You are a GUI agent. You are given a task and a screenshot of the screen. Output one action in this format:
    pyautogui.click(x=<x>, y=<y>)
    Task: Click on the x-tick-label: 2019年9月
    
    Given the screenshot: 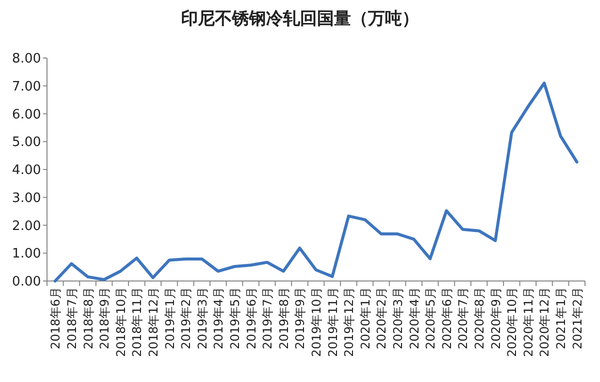 What is the action you would take?
    pyautogui.click(x=300, y=318)
    